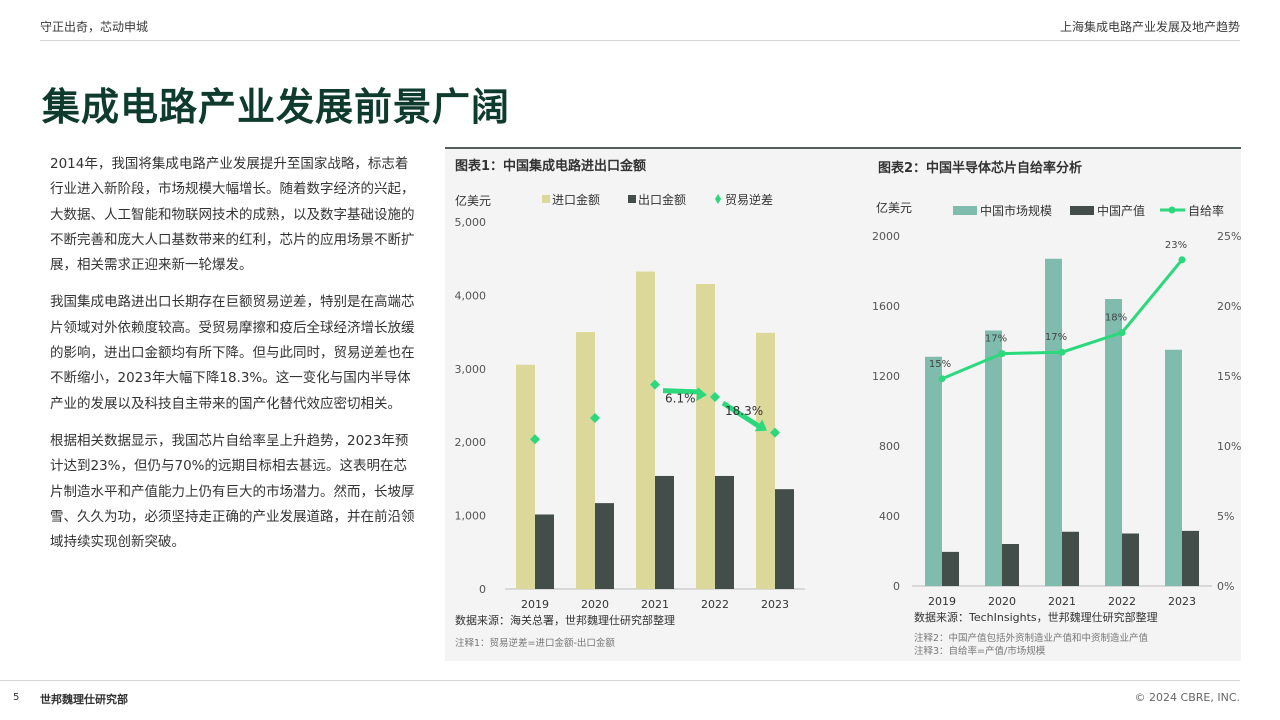 The height and width of the screenshot is (720, 1280). I want to click on chart1-y-tick: 2,000, so click(471, 442).